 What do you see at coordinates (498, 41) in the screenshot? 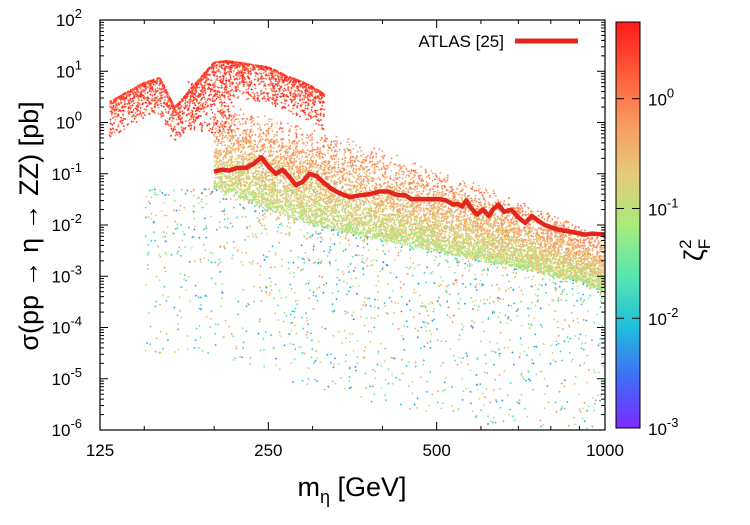
I see `legend: ATLAS [25]` at bounding box center [498, 41].